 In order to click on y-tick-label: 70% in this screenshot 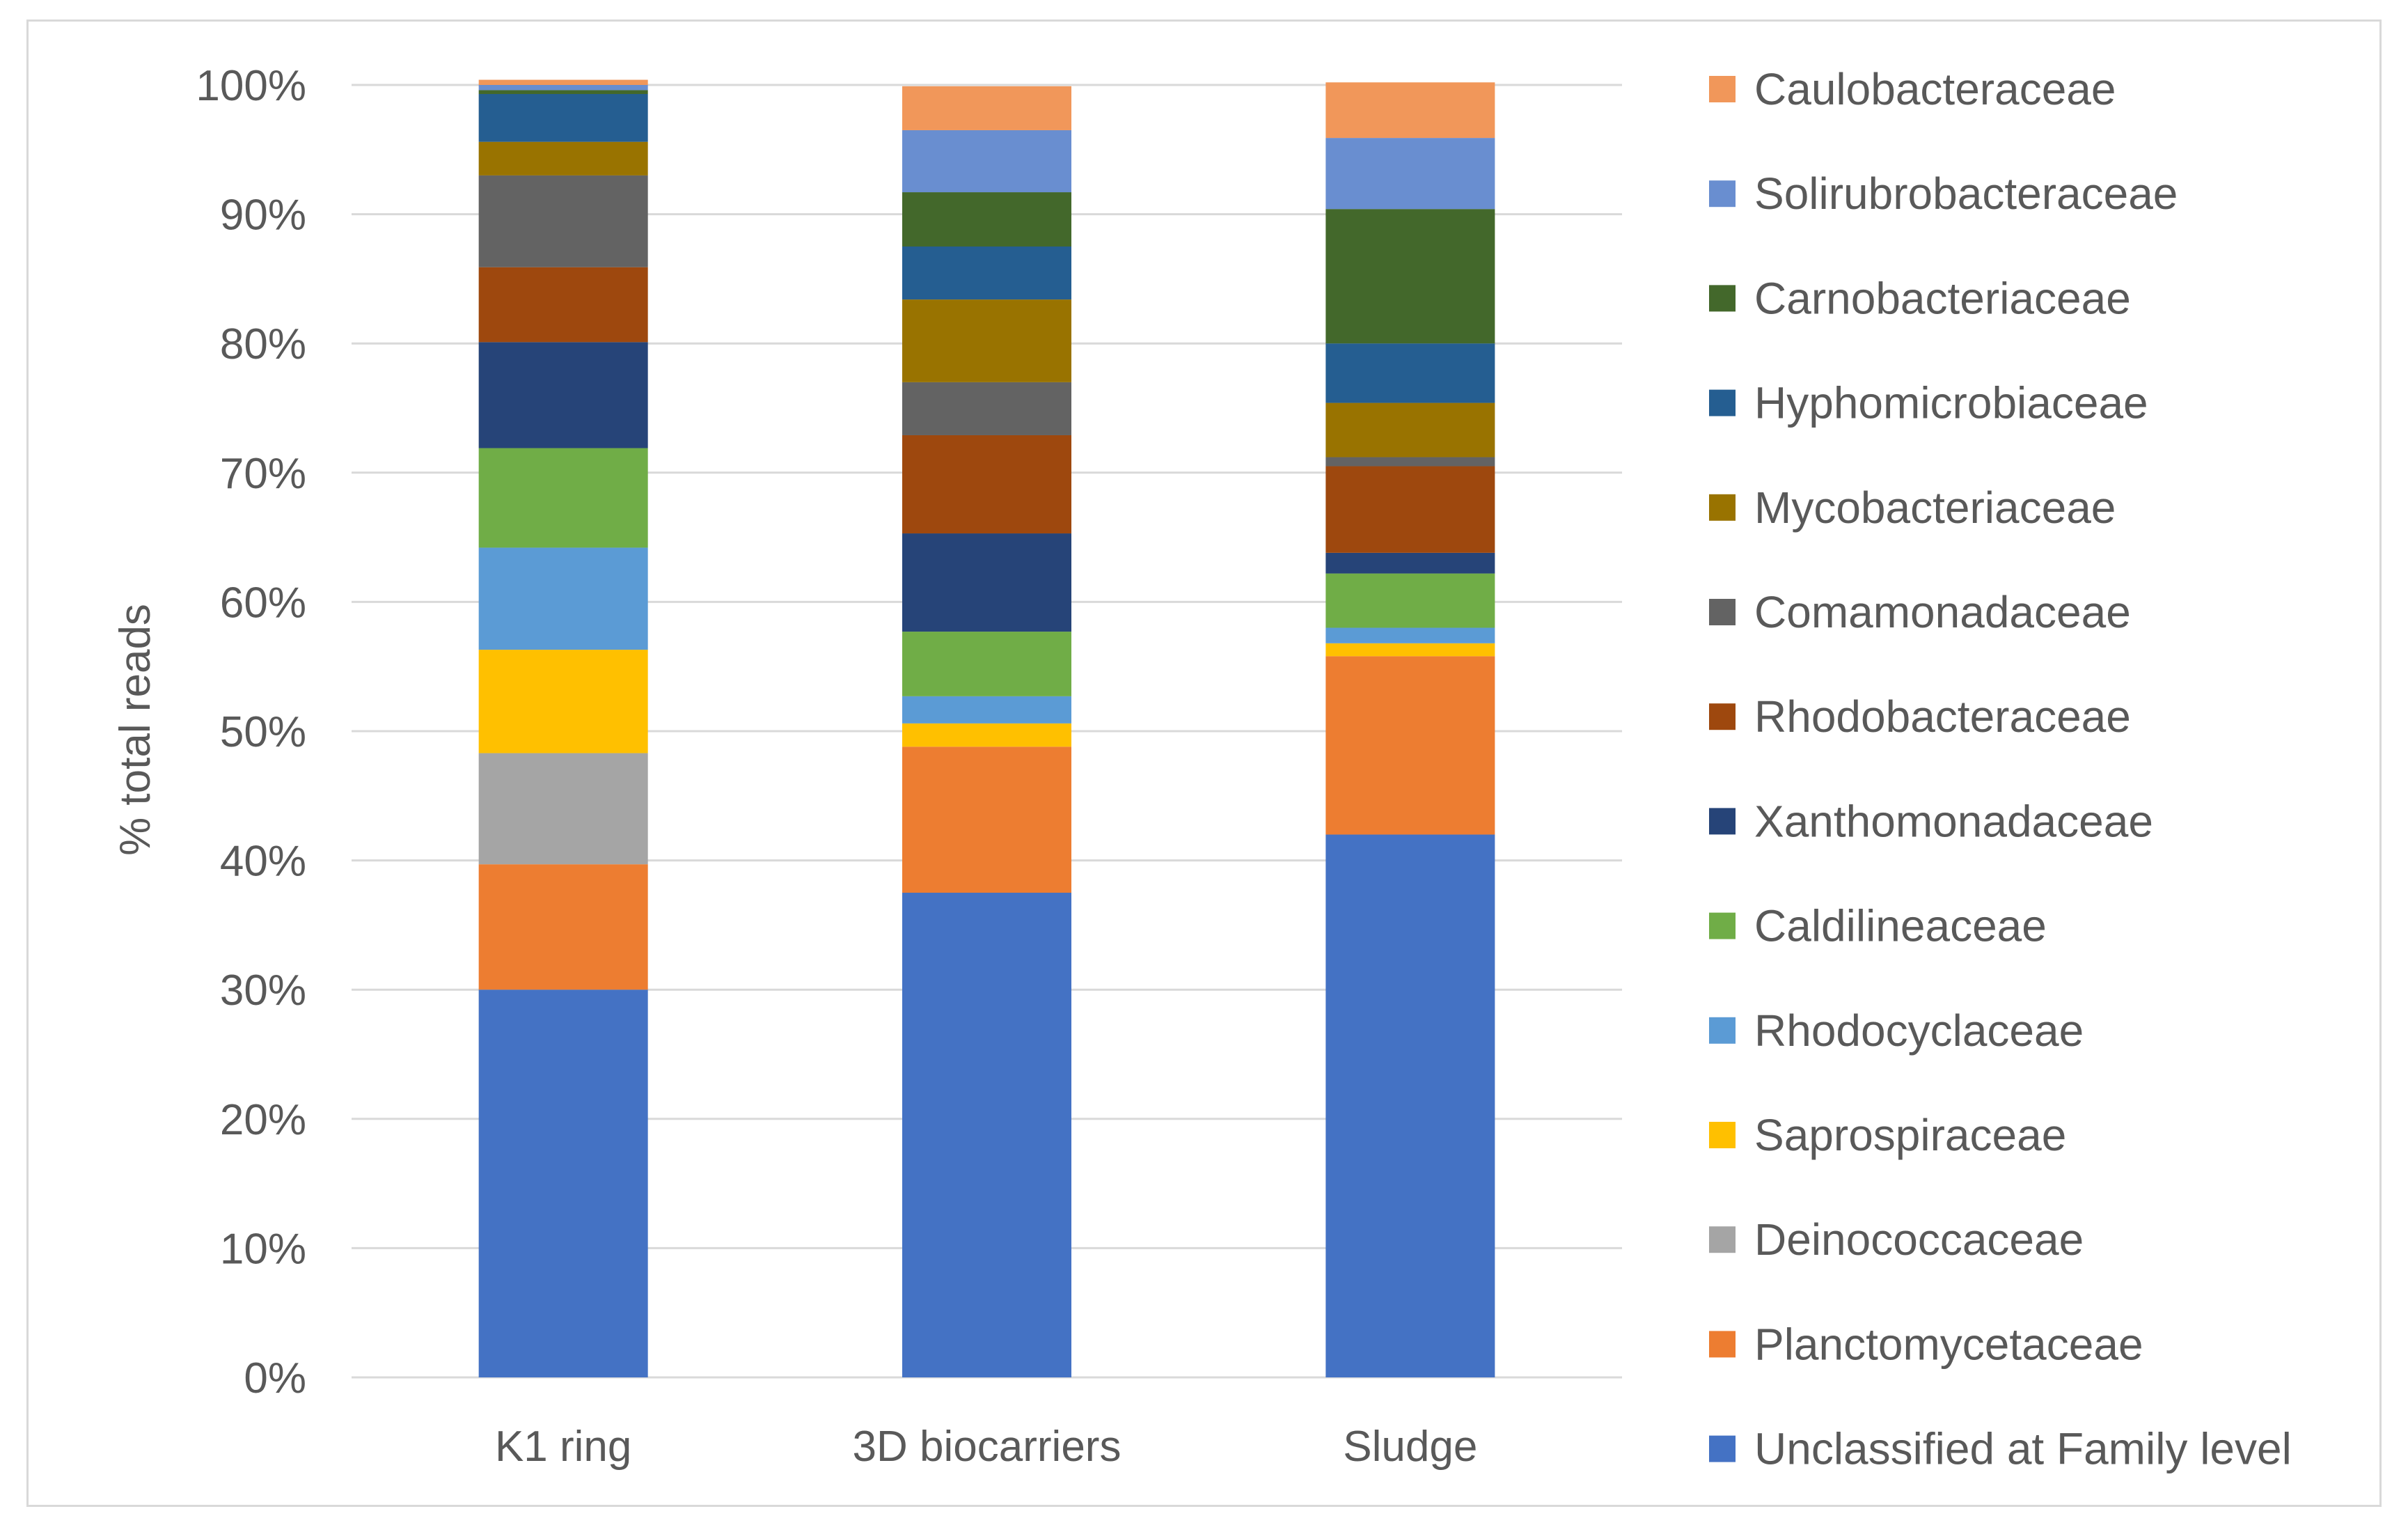, I will do `click(263, 474)`.